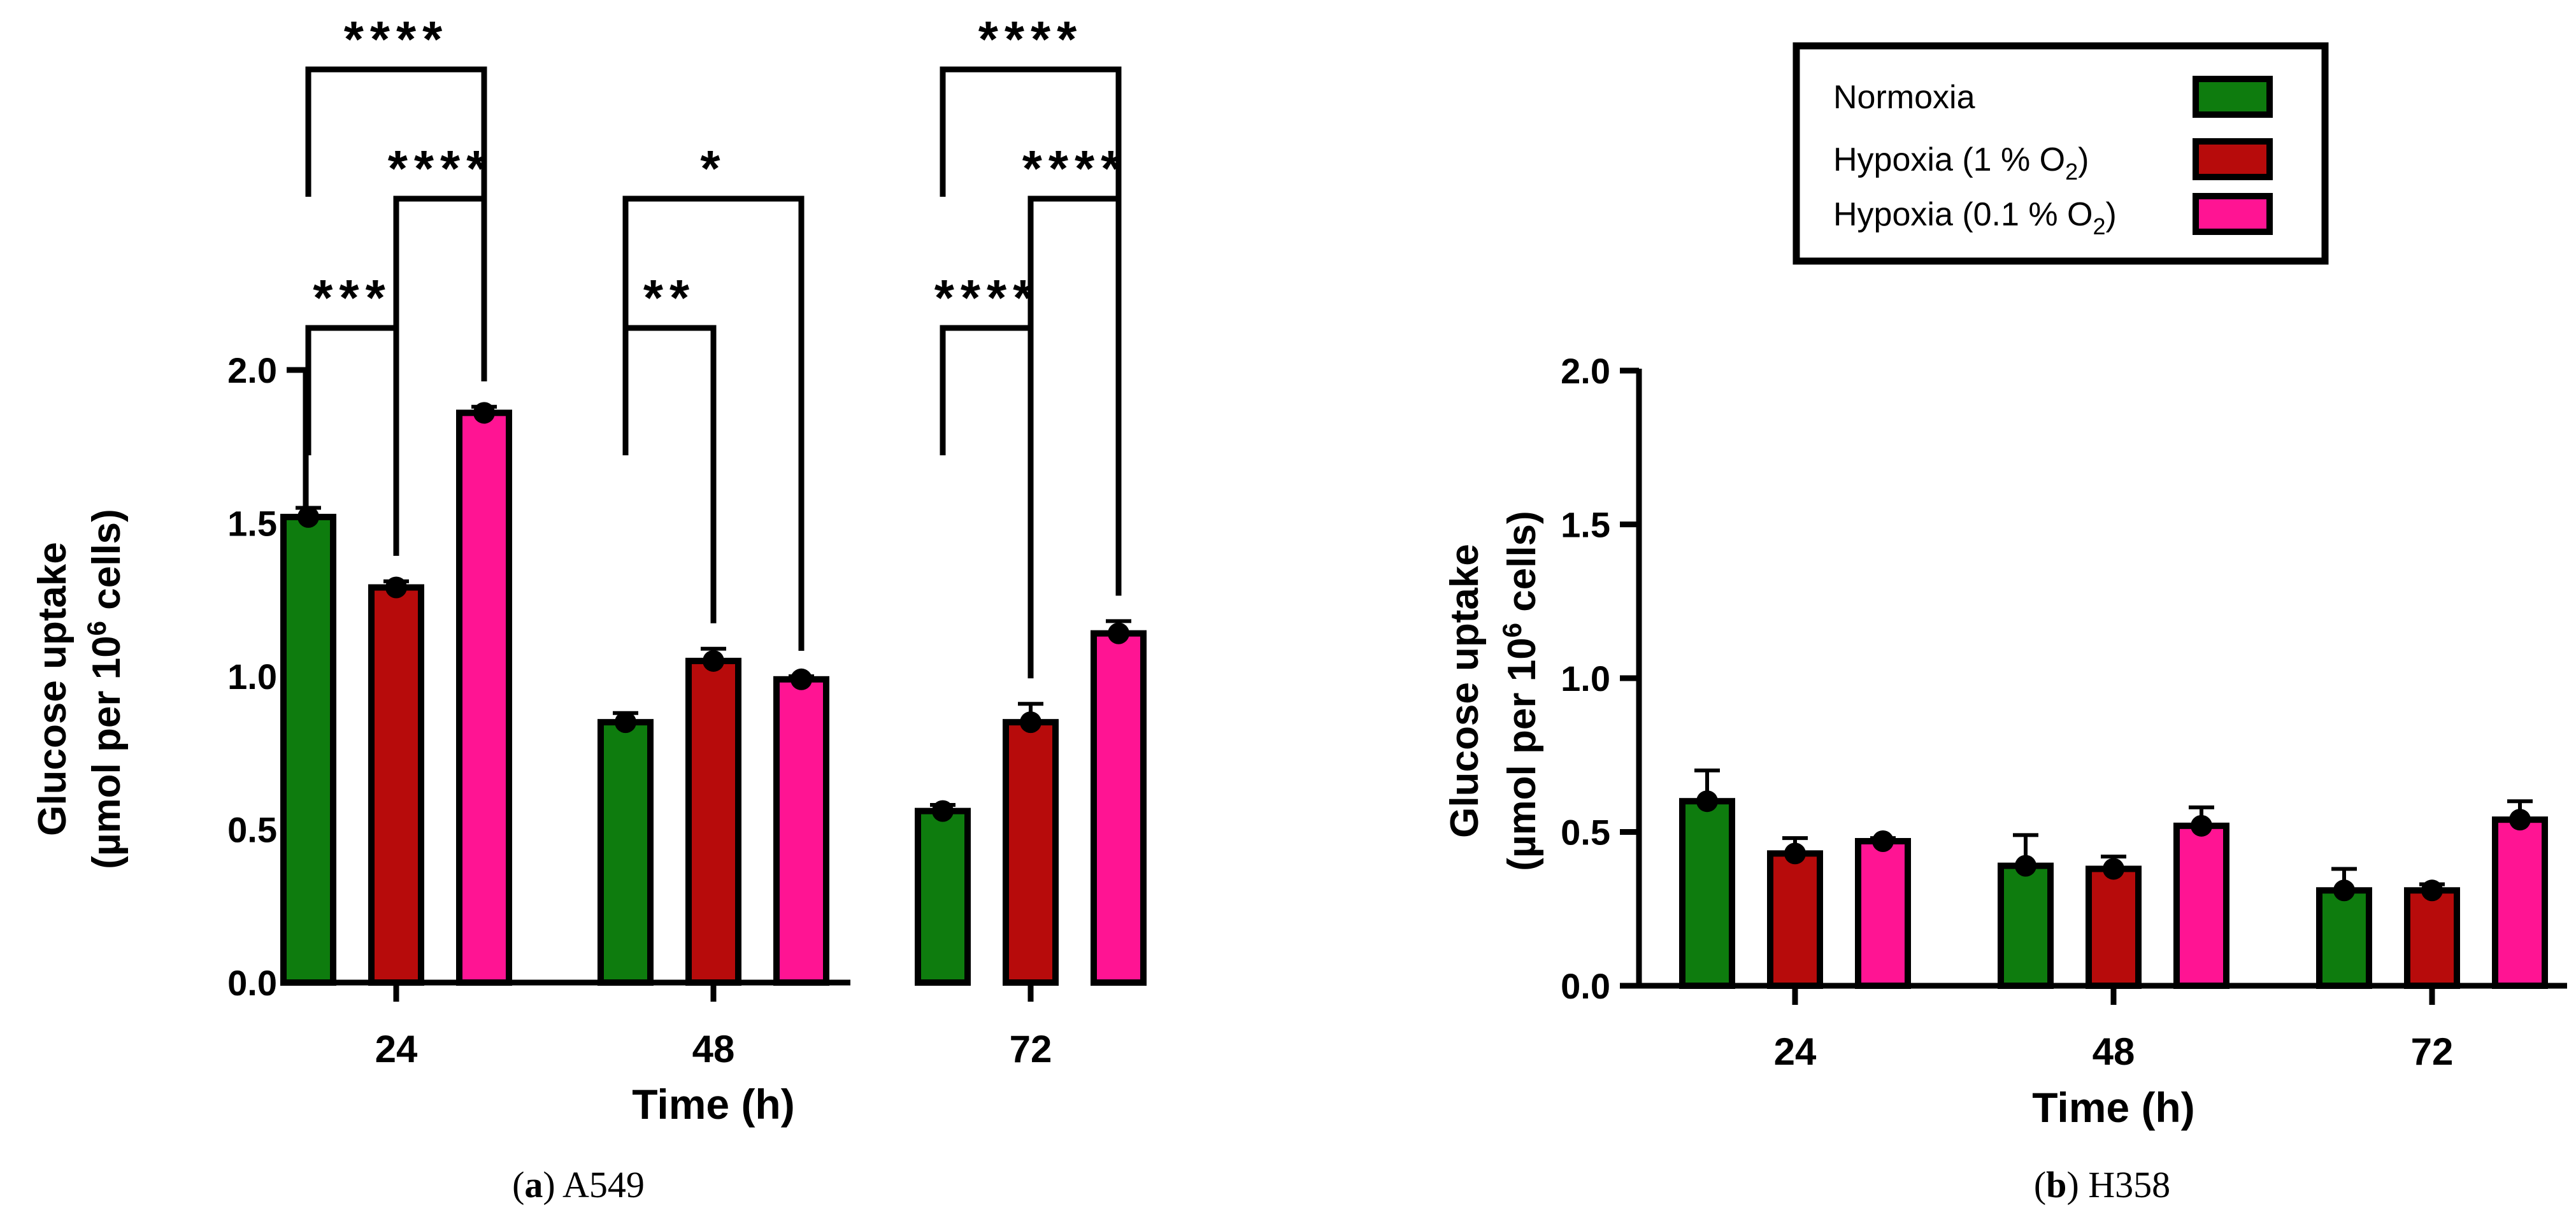 The image size is (2576, 1222). What do you see at coordinates (578, 1185) in the screenshot?
I see `panel-caption: (a) A549` at bounding box center [578, 1185].